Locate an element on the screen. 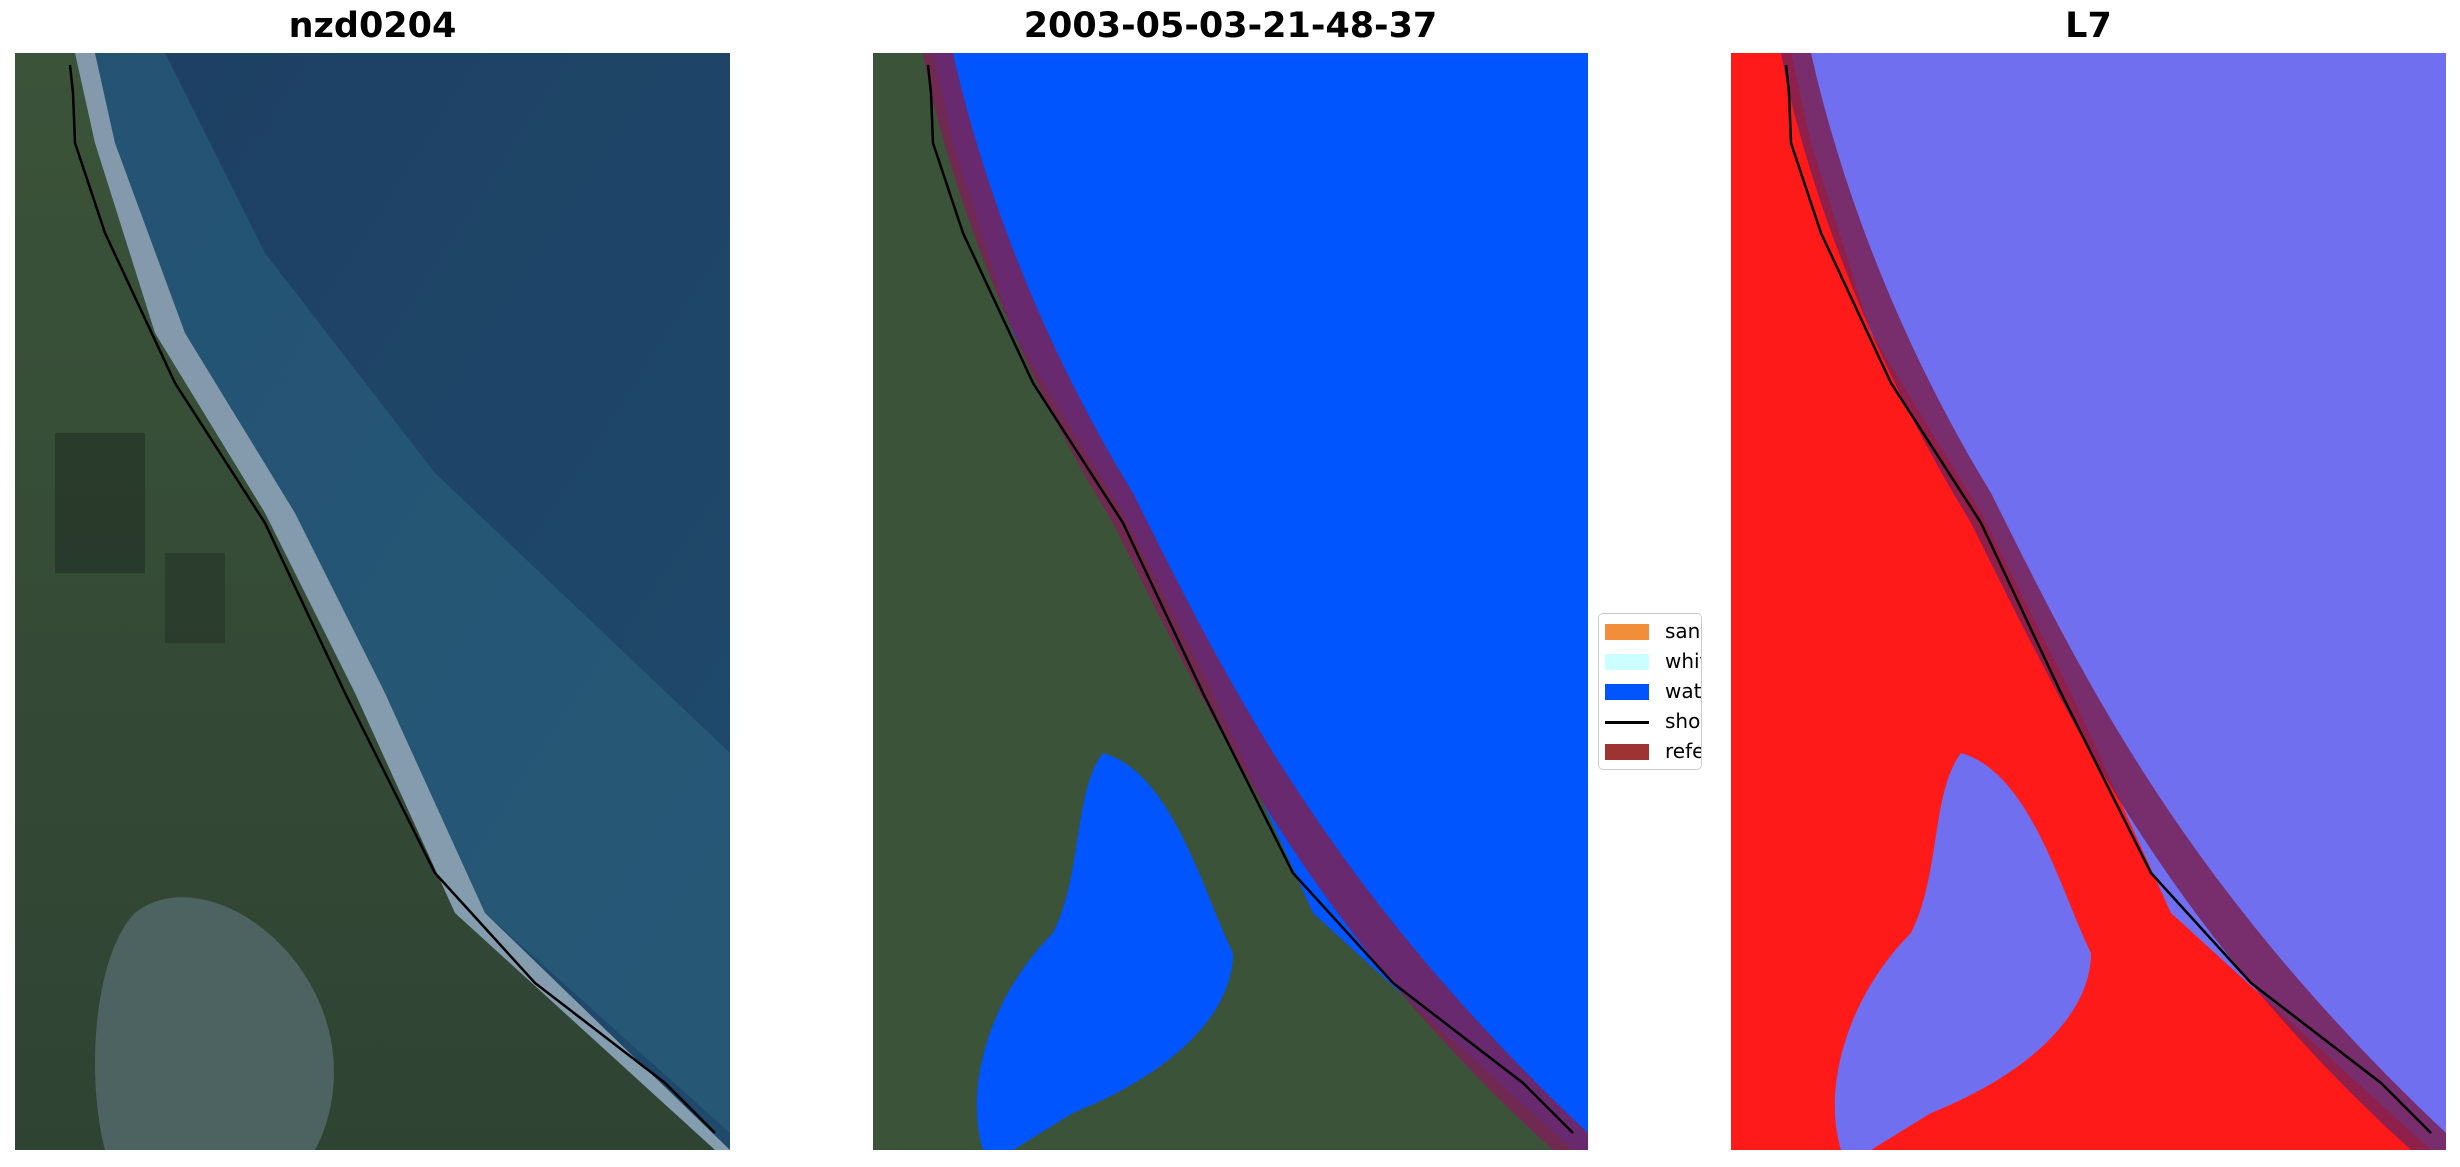 The image size is (2460, 1167). legend-label: reference is located at coordinates (1683, 751).